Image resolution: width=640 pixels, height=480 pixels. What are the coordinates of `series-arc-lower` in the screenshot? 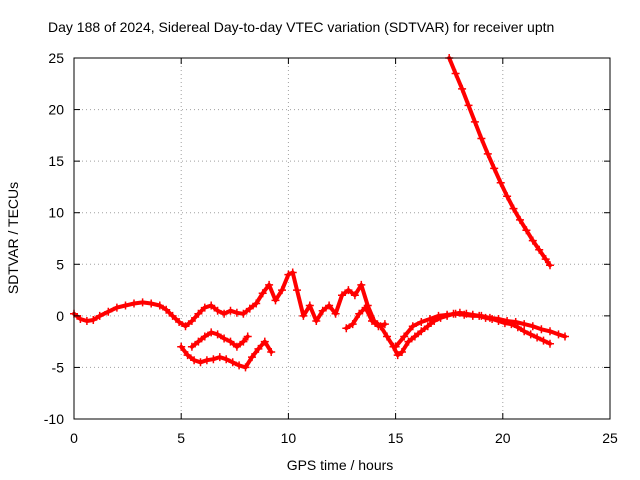 It's located at (226, 354).